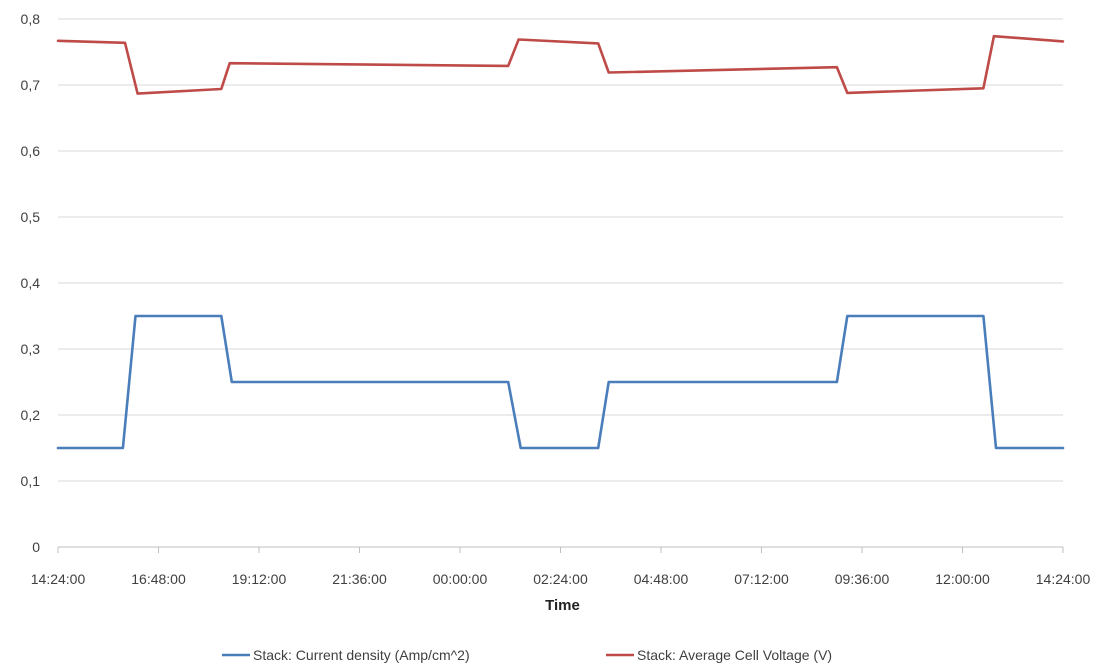 The height and width of the screenshot is (666, 1105). What do you see at coordinates (962, 579) in the screenshot?
I see `x-tick-label: 12:00:00` at bounding box center [962, 579].